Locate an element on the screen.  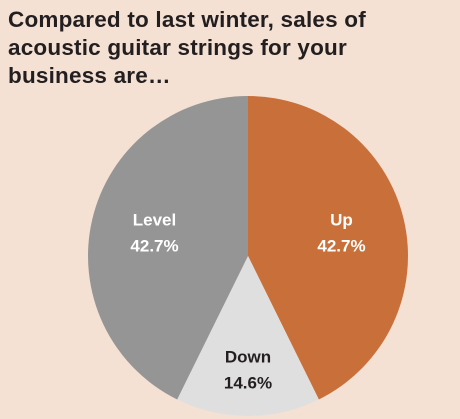
pie-slice is located at coordinates (248, 336).